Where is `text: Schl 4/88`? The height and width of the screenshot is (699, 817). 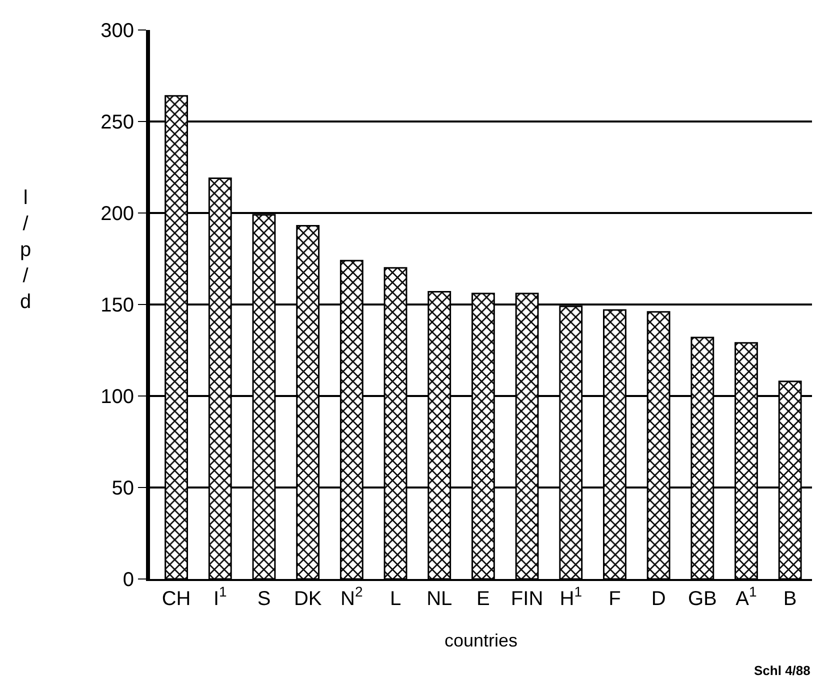 text: Schl 4/88 is located at coordinates (782, 670).